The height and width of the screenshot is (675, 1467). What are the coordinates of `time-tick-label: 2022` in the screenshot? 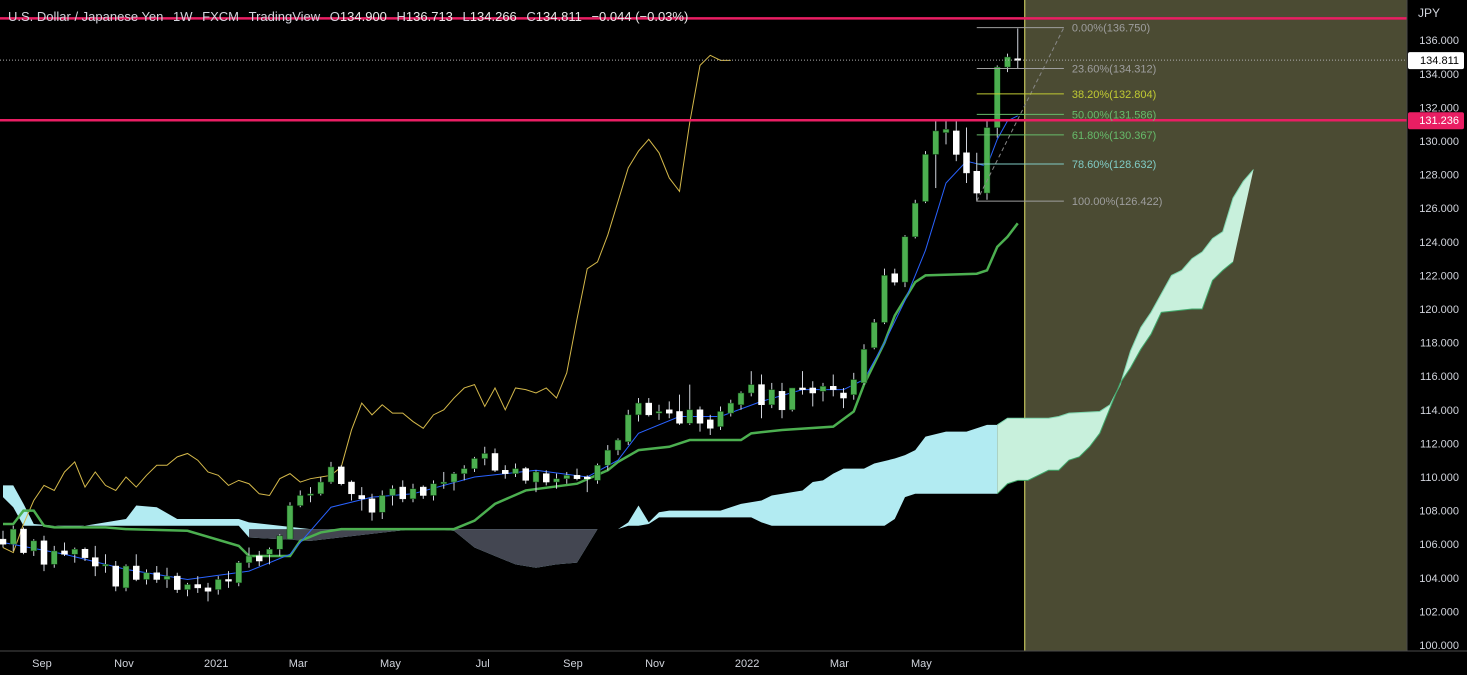 It's located at (747, 664).